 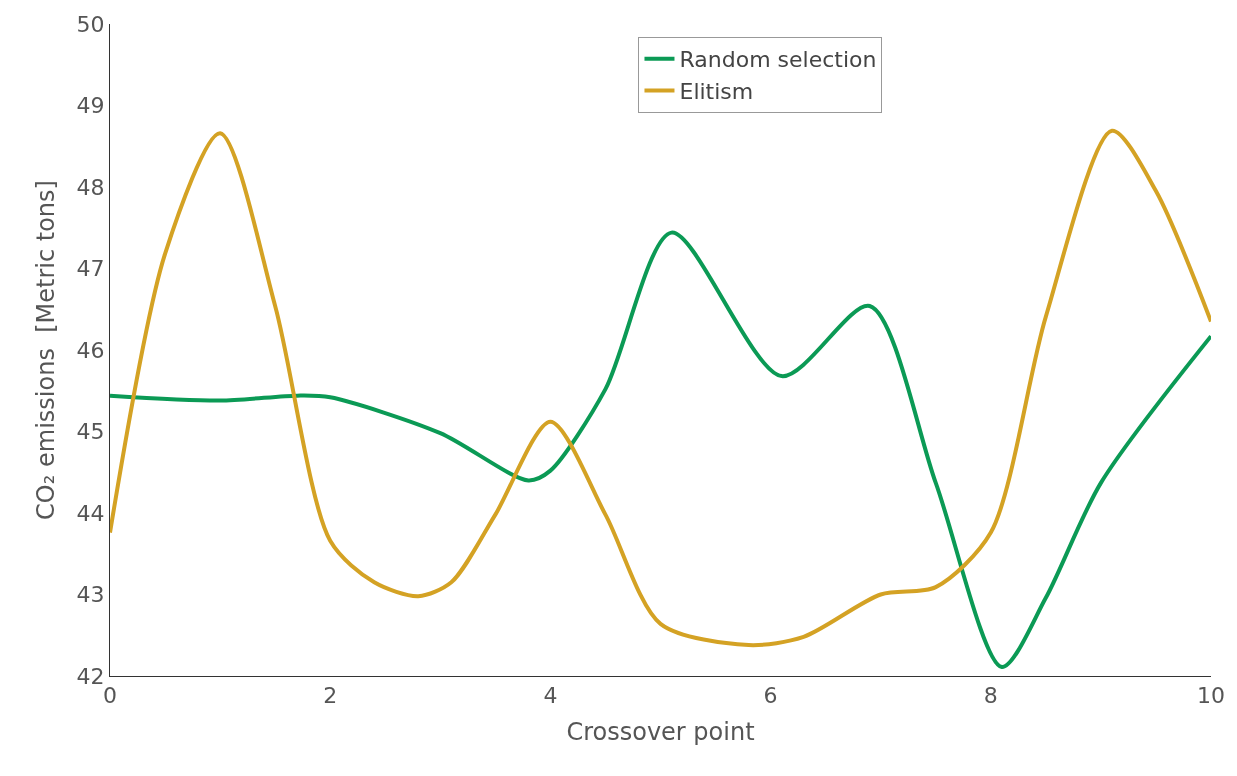 I want to click on y-tick-label: 45, so click(x=90, y=432).